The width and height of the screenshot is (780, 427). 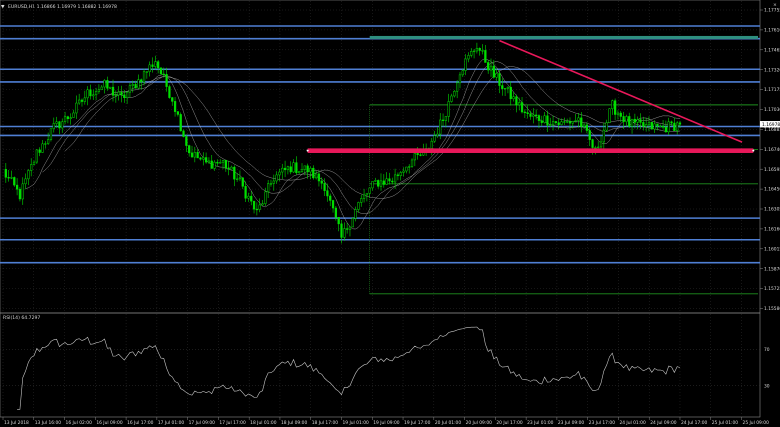 What do you see at coordinates (767, 386) in the screenshot?
I see `rsi-level-label: 30` at bounding box center [767, 386].